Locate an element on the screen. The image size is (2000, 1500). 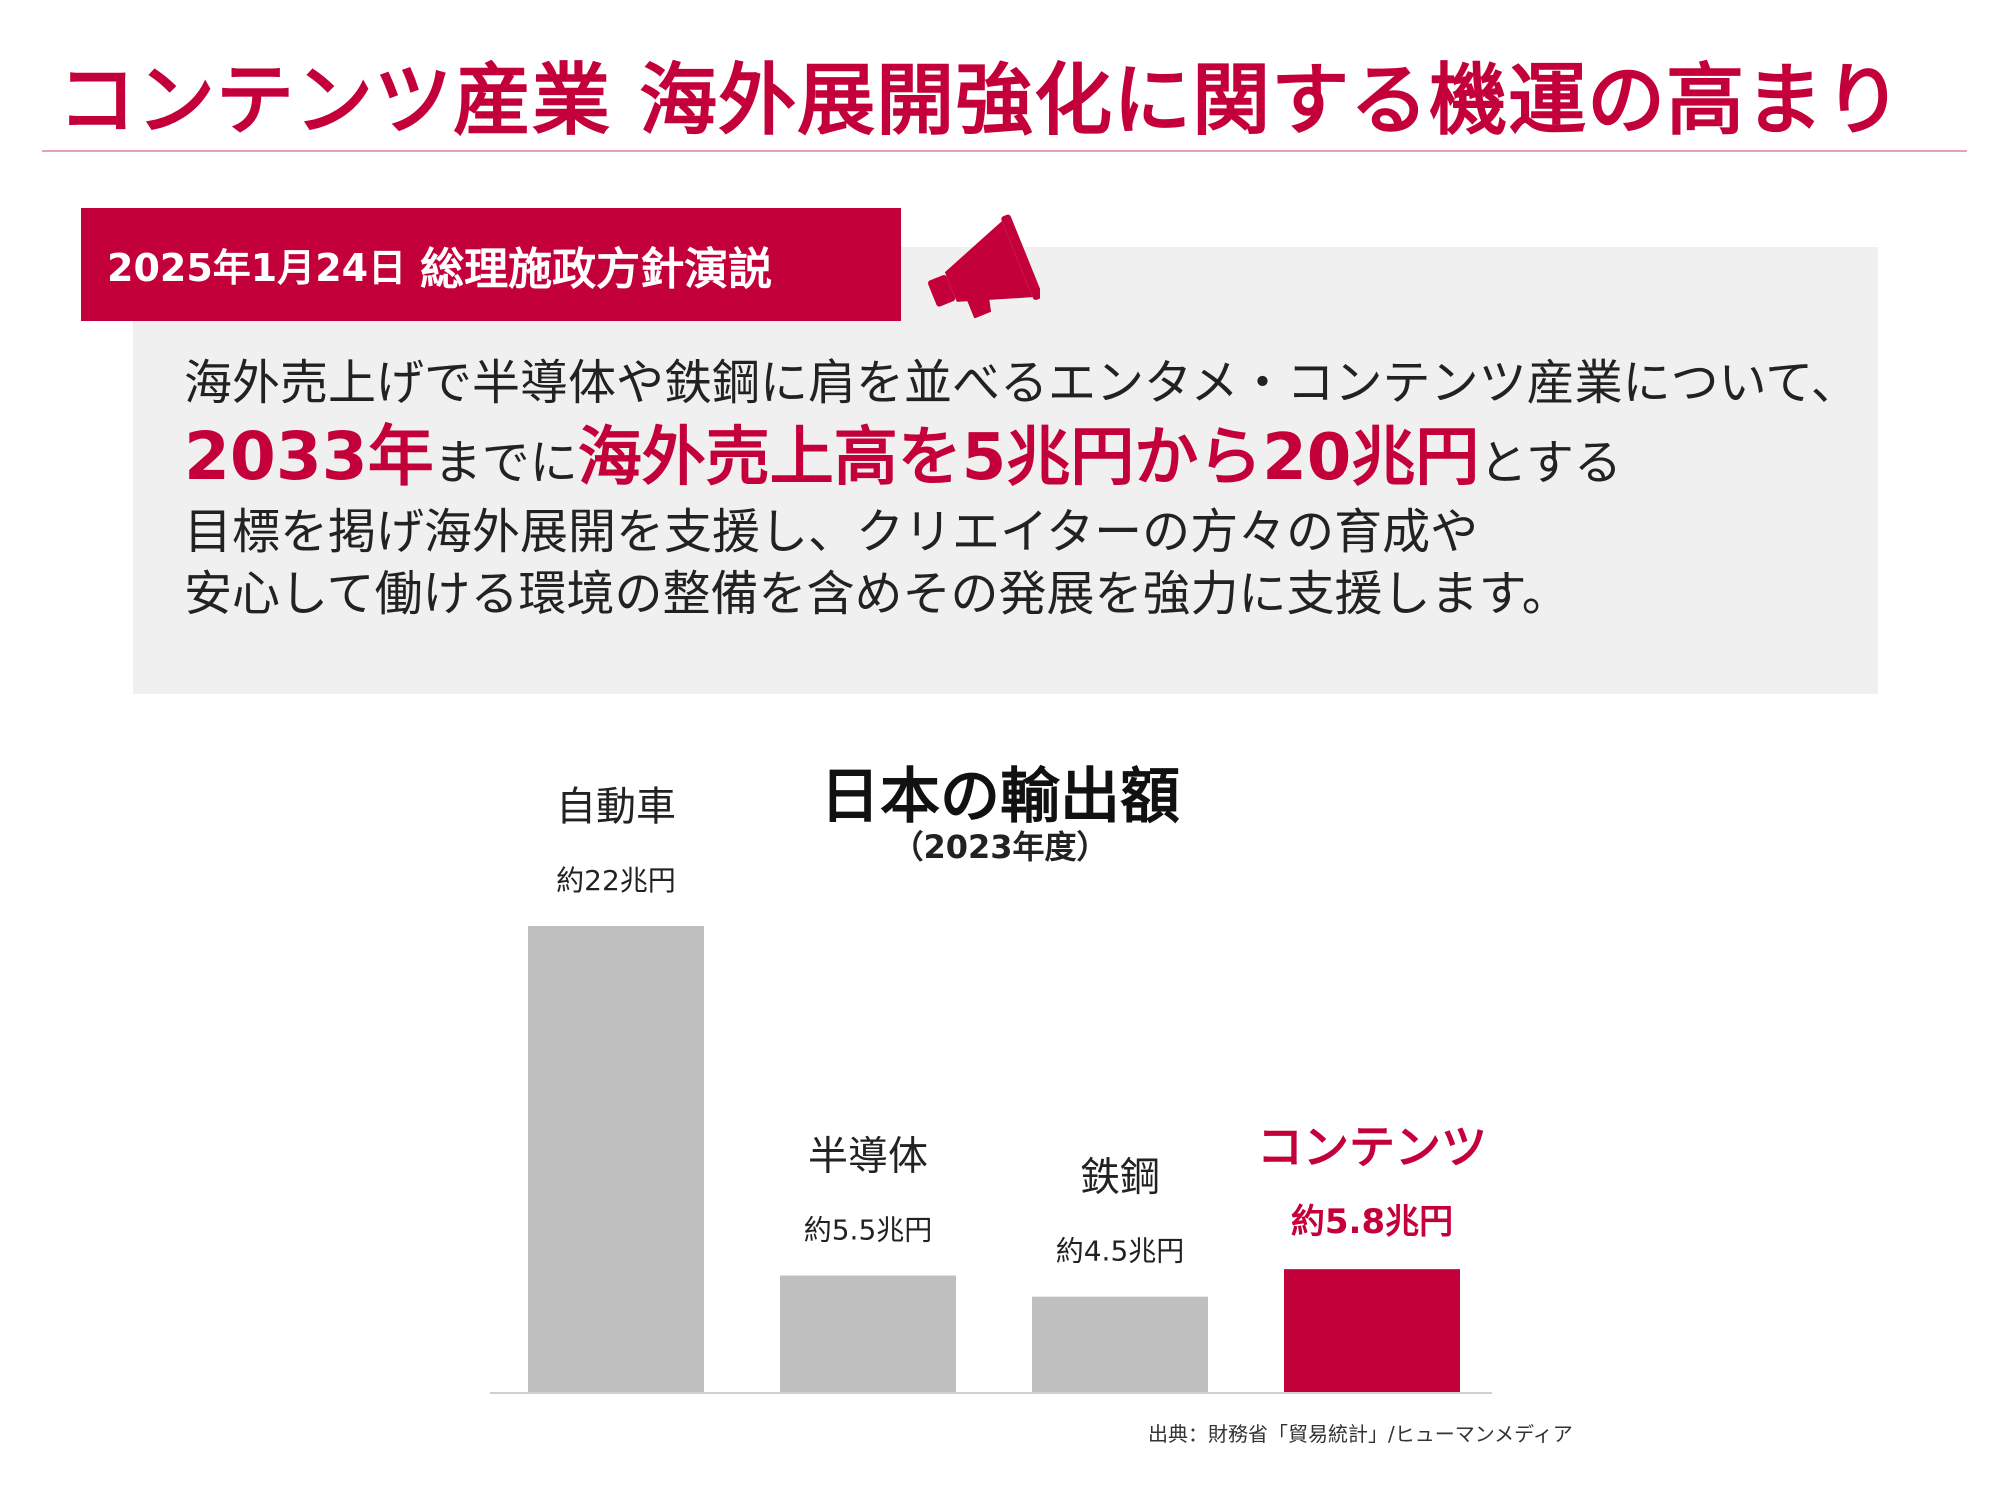
speech-line-4: 安心して働ける環境の整備を含めその発展を強力に支援します。 is located at coordinates (877, 593).